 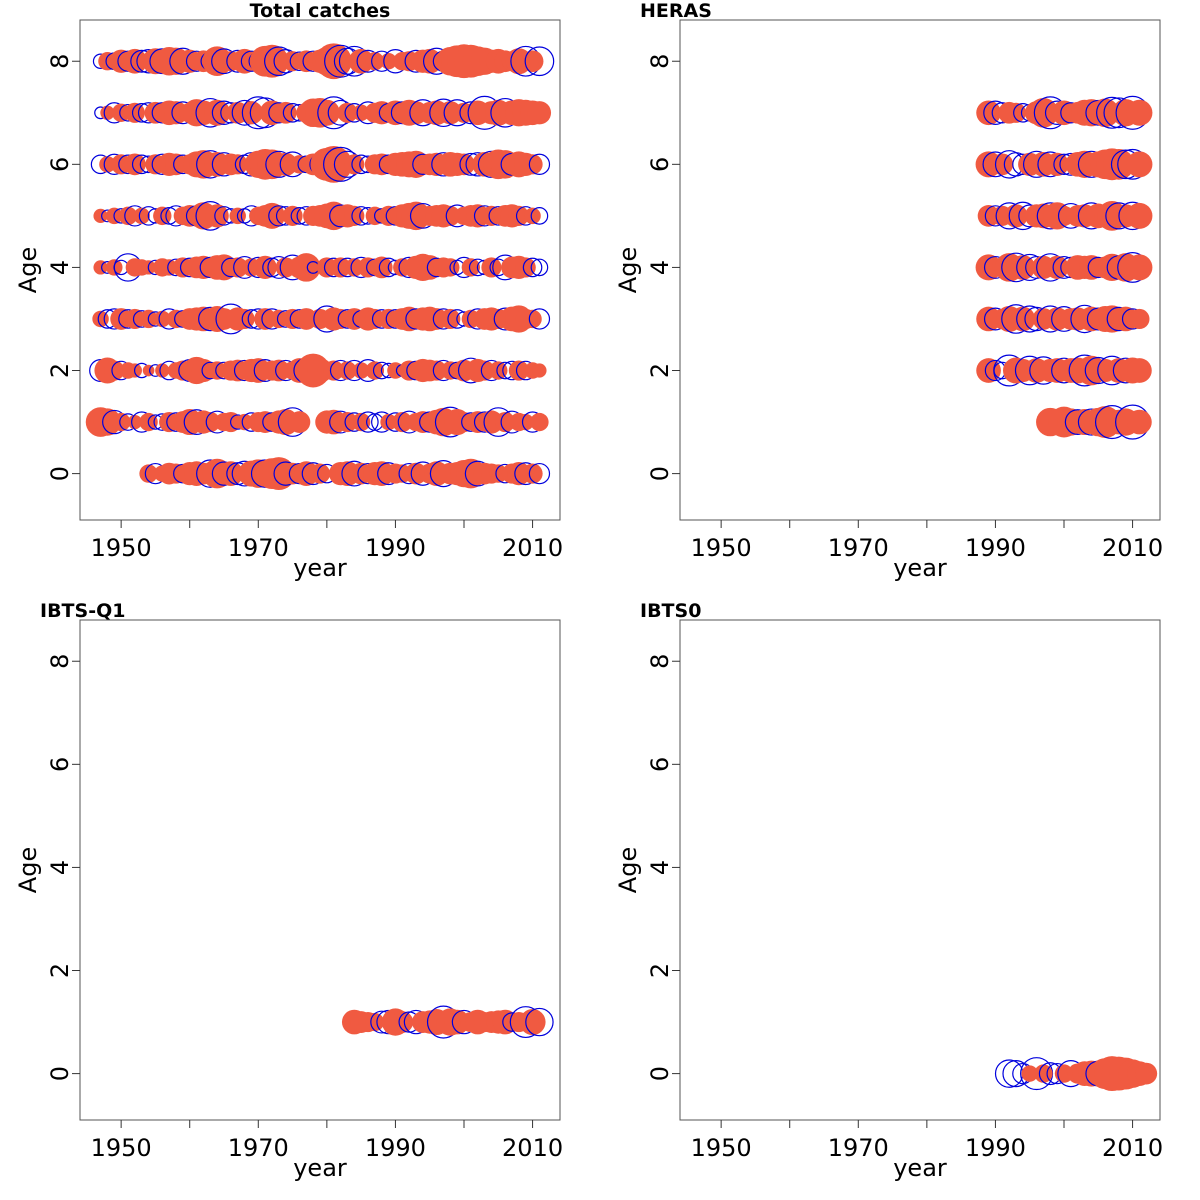 I want to click on x-tick-label: 1990, so click(x=995, y=548).